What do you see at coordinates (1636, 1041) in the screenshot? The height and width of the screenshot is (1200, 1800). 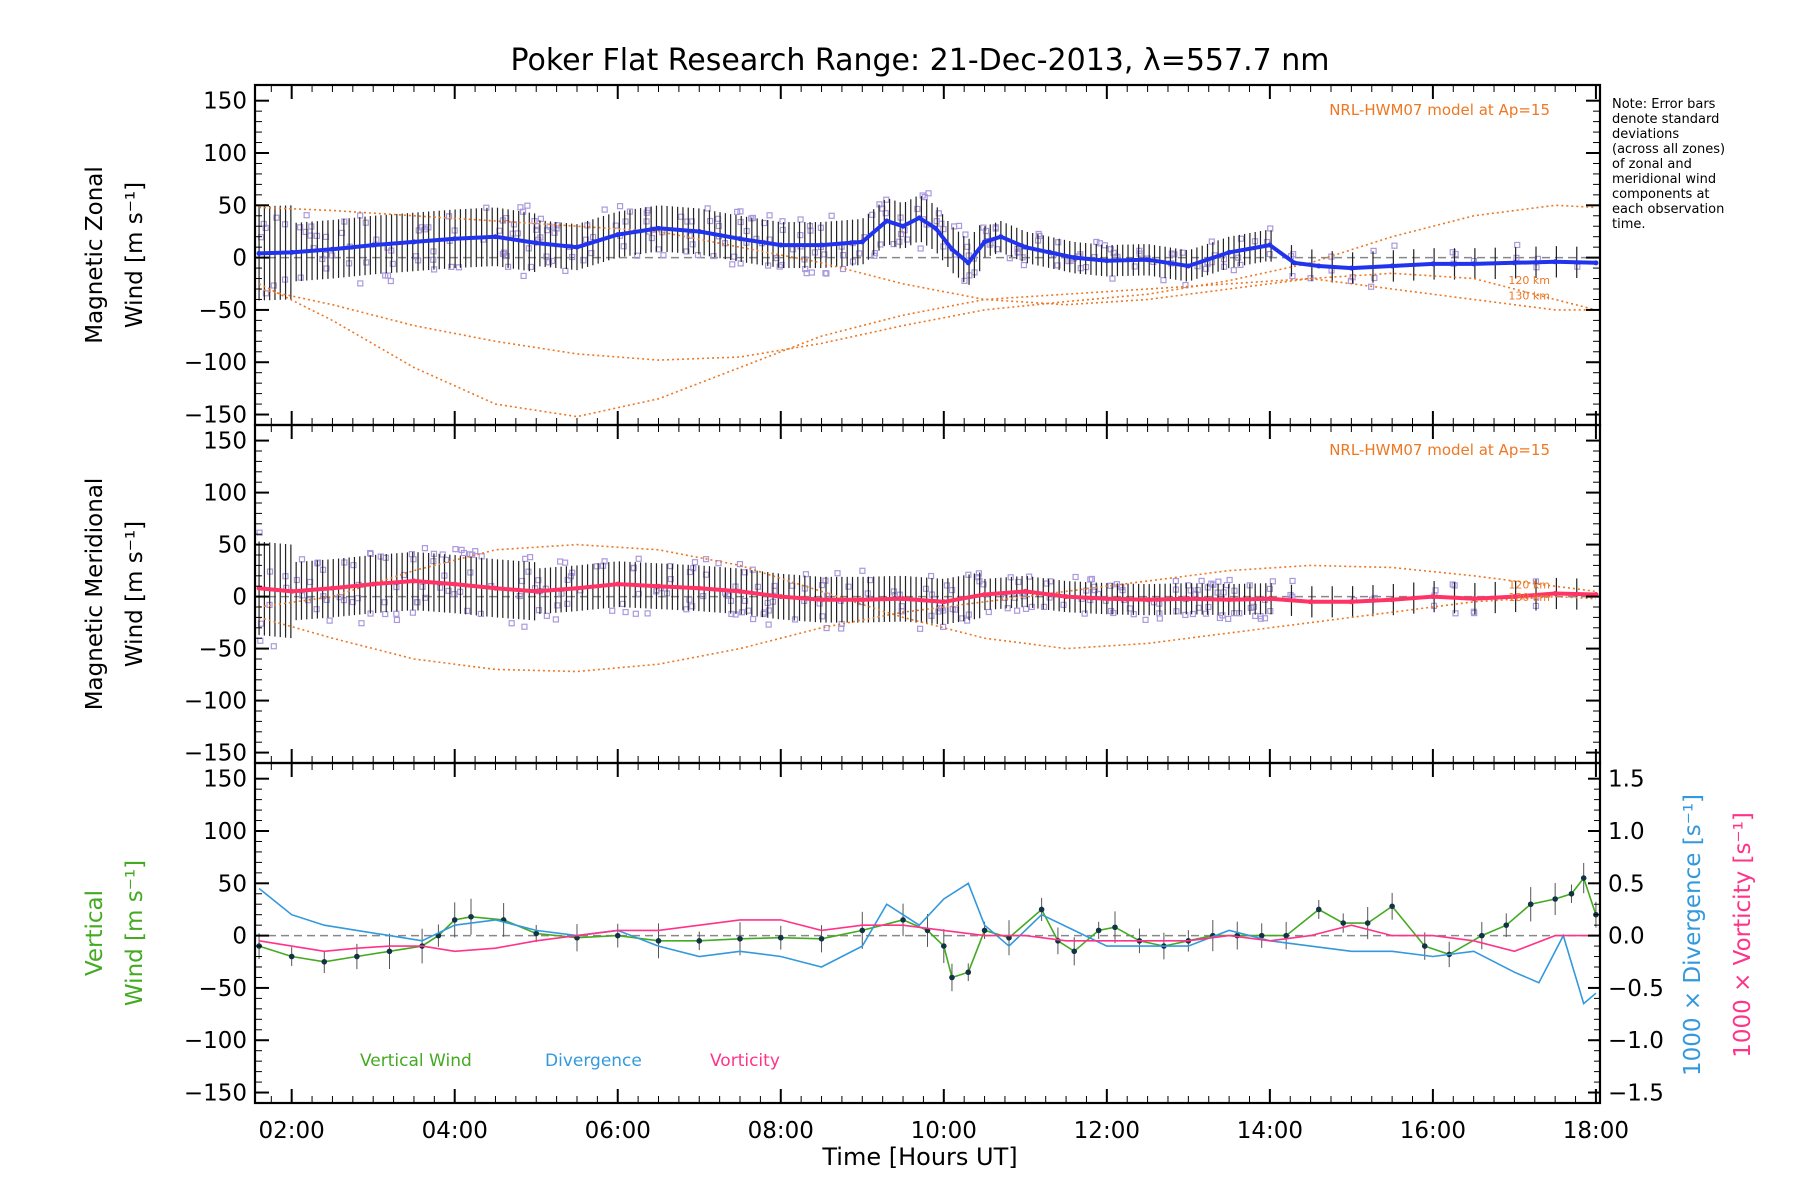 I see `right-y-tick-label: −1.0` at bounding box center [1636, 1041].